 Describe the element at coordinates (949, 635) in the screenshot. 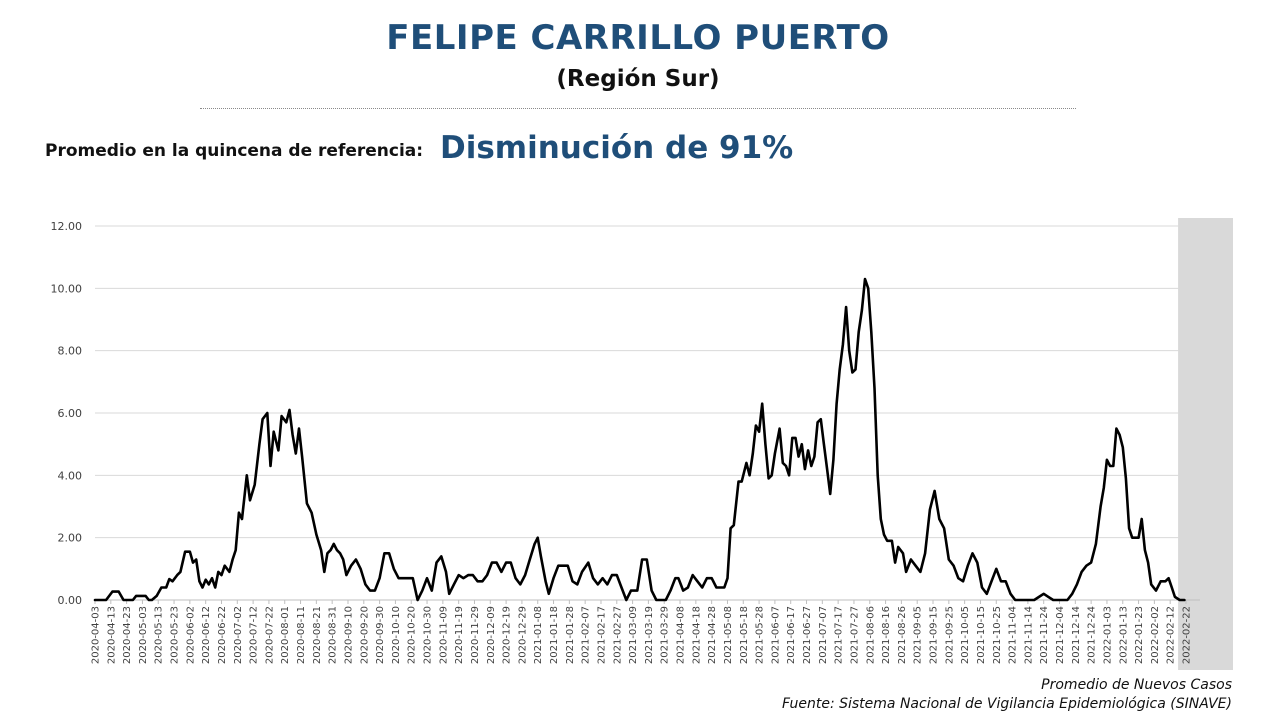

I see `x-tick-label: 2021-09-25` at that location.